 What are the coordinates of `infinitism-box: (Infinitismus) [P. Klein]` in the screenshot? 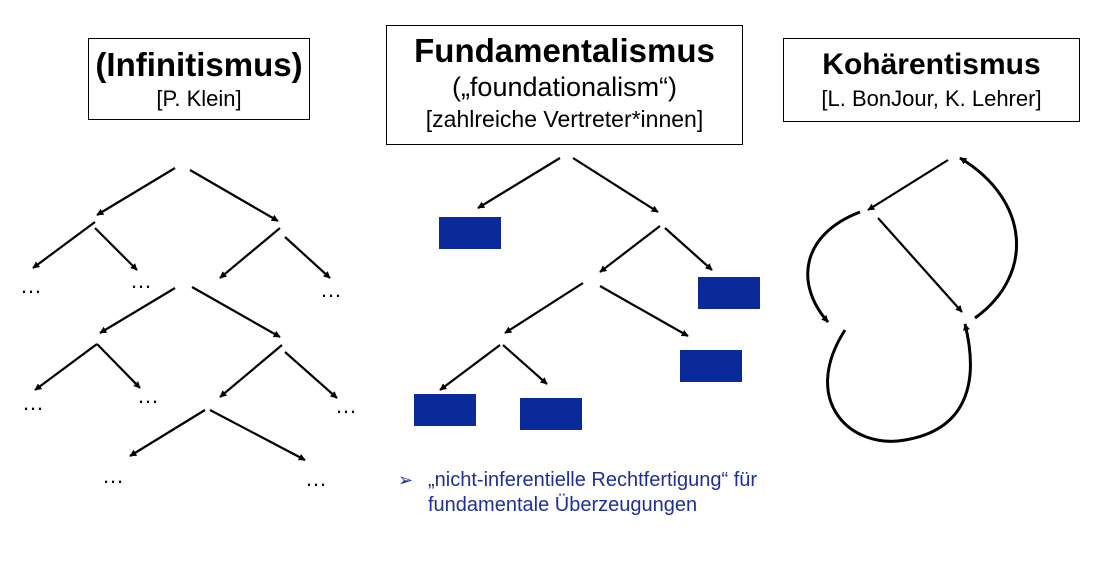 It's located at (199, 79).